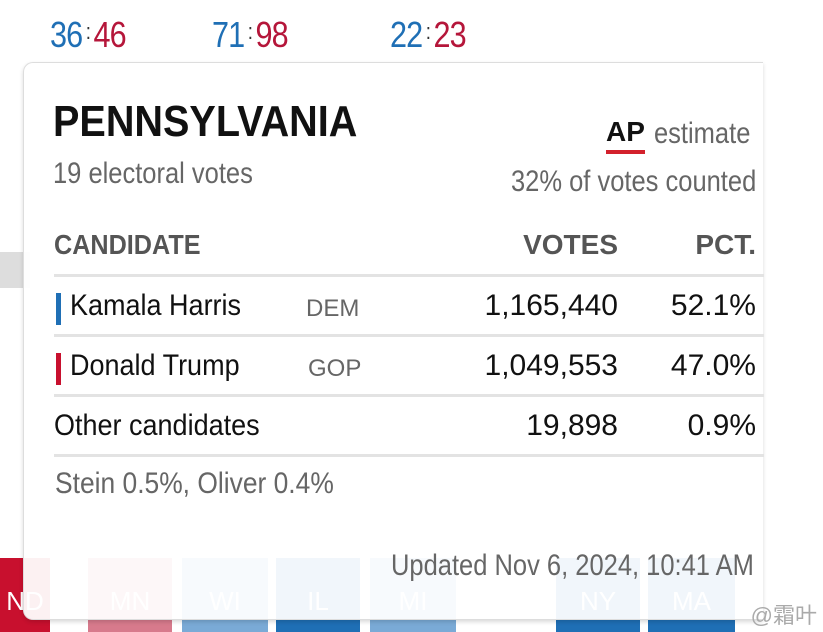 Image resolution: width=823 pixels, height=632 pixels. I want to click on watermark: @霜叶, so click(783, 615).